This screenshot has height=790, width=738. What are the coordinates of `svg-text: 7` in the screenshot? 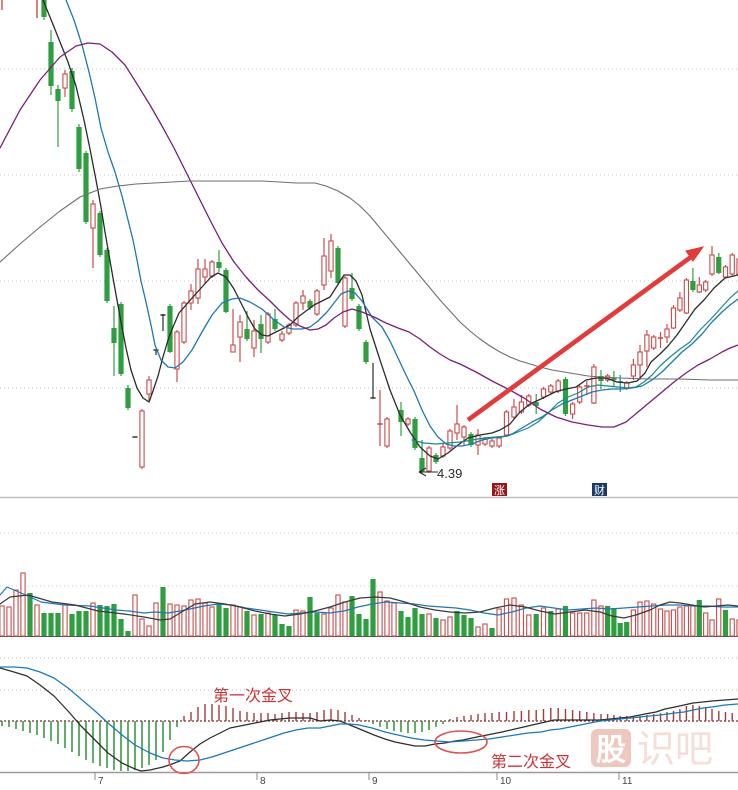 It's located at (101, 780).